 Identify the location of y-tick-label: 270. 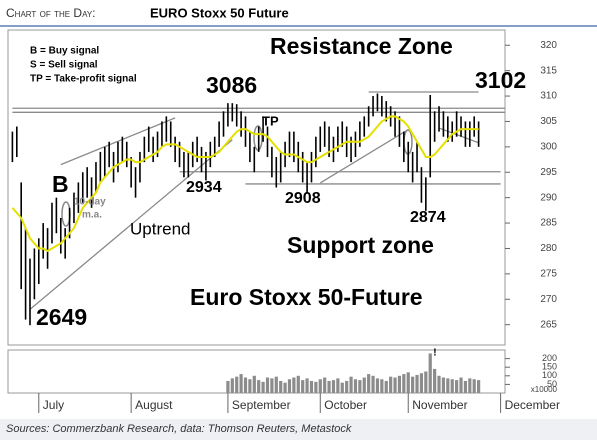
(548, 299).